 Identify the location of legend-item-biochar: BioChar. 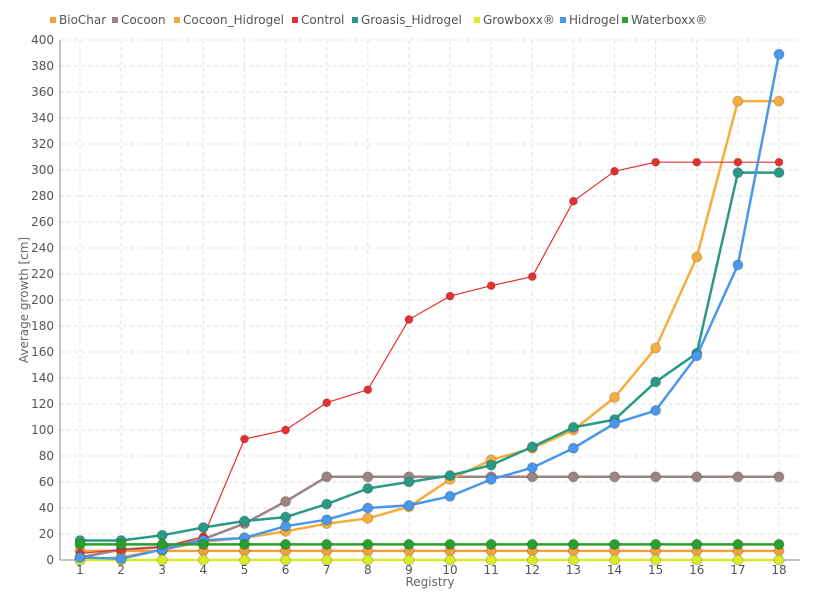
(78, 20).